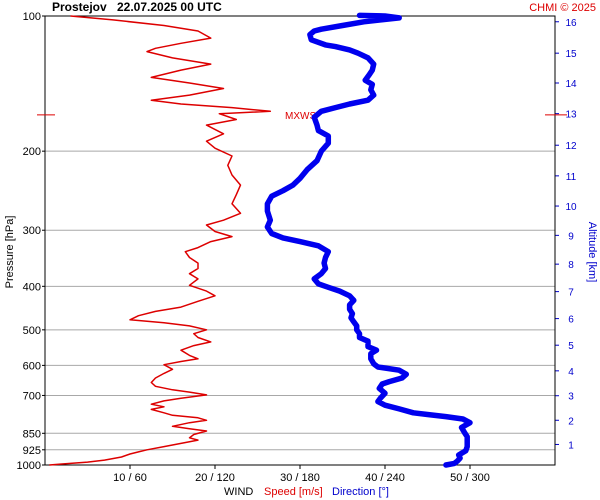  What do you see at coordinates (571, 115) in the screenshot?
I see `altitude-tick-13: 13` at bounding box center [571, 115].